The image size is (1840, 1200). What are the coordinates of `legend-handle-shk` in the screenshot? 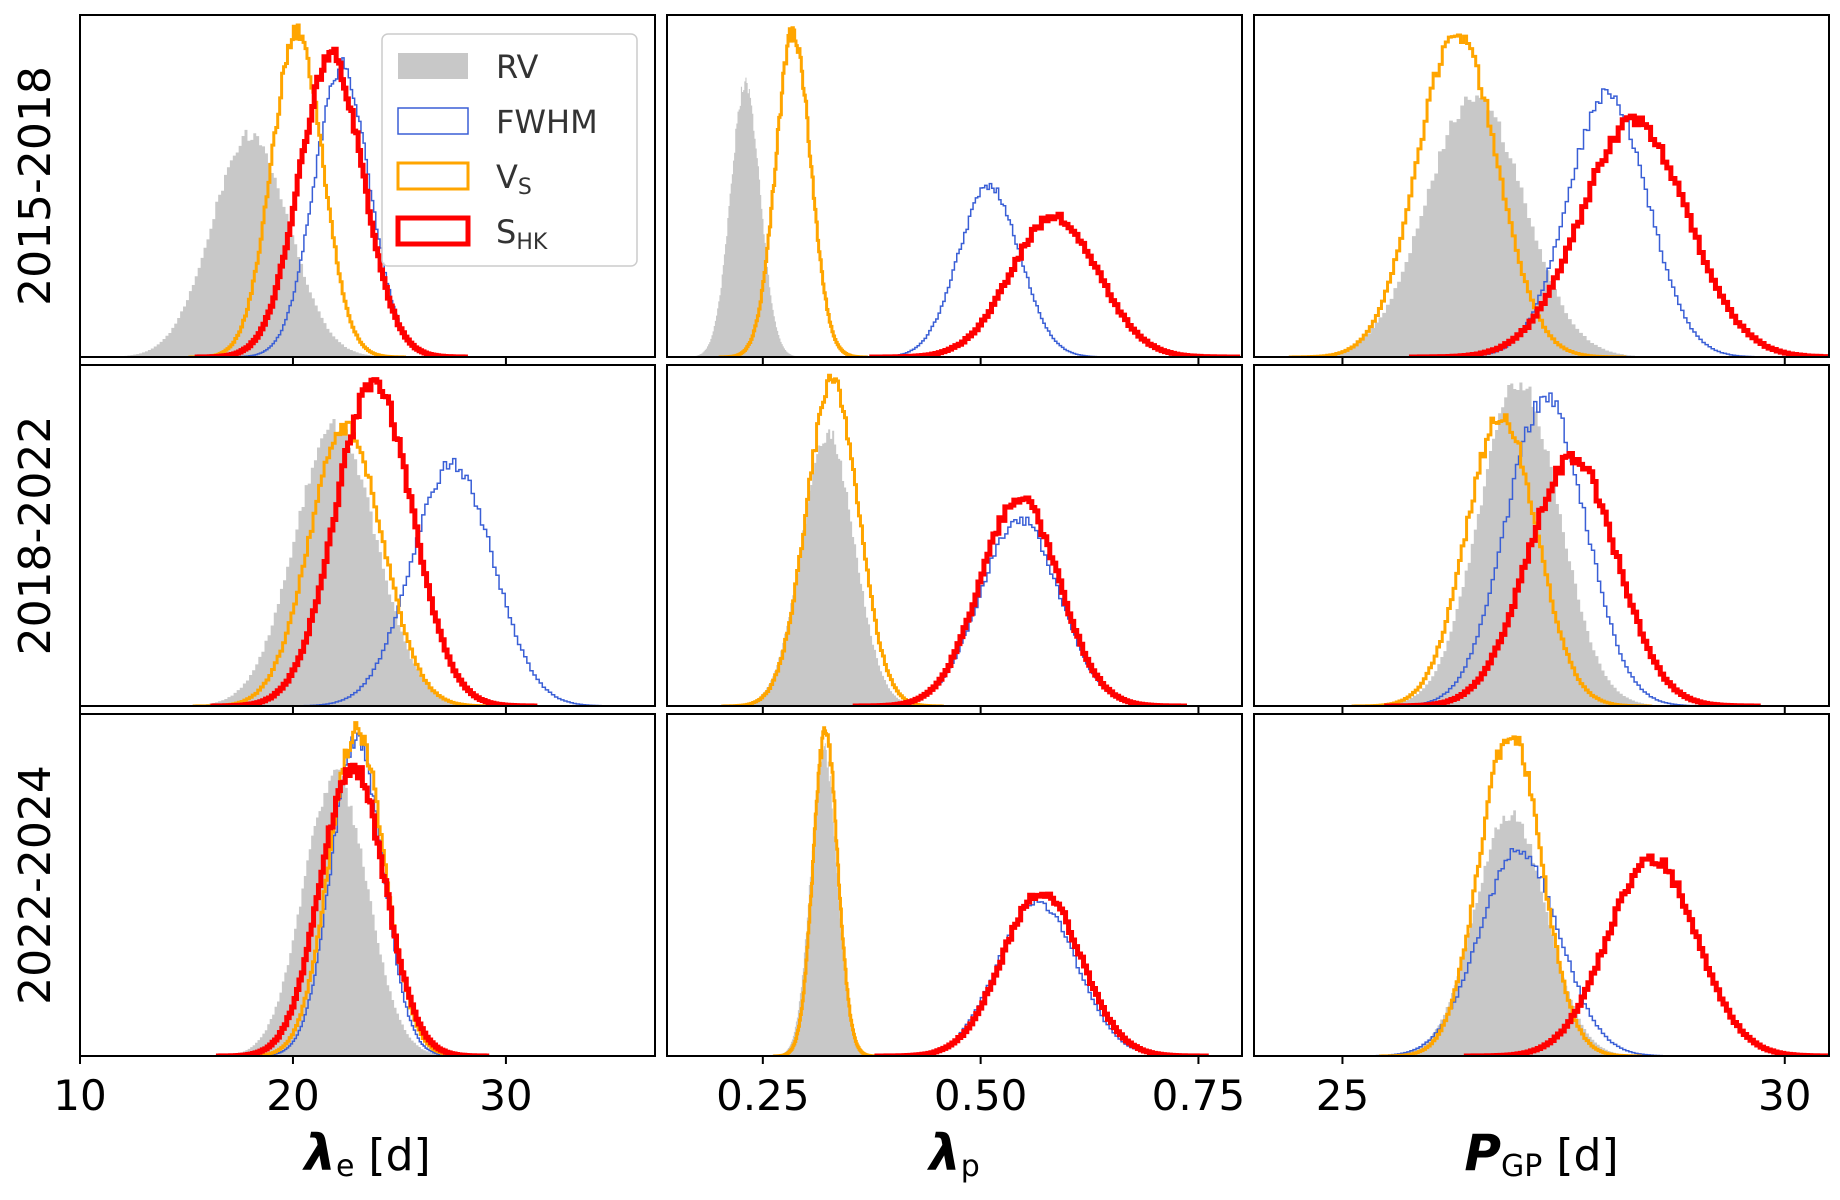 It's located at (433, 231).